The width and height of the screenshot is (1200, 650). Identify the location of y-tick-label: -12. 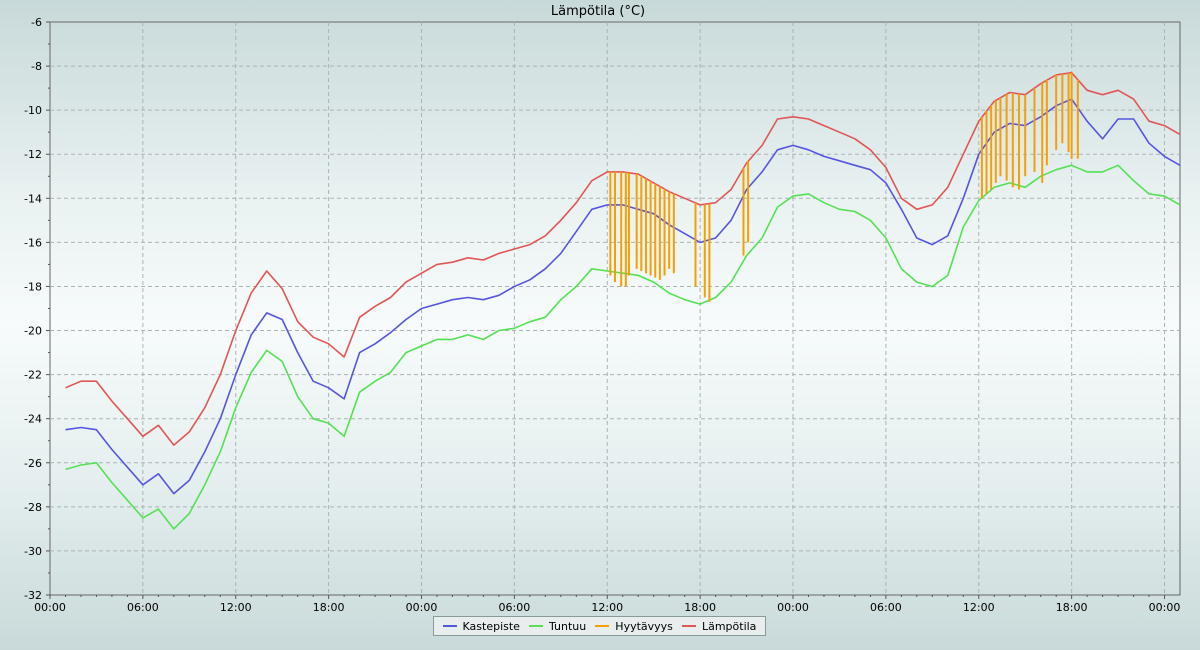
(33, 154).